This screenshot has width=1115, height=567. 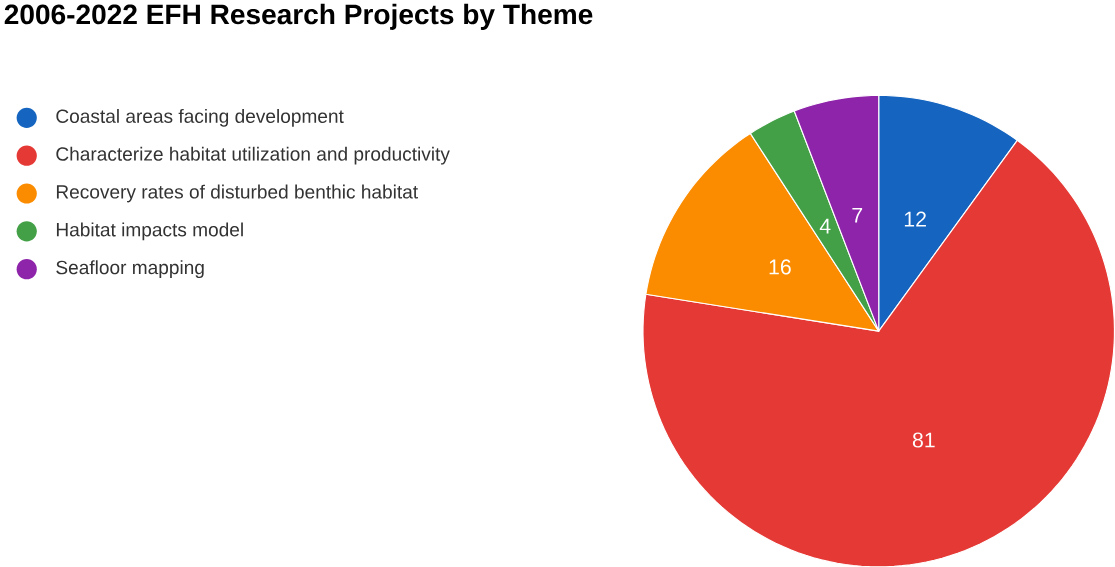 I want to click on legend-label: Habitat impacts model, so click(x=149, y=231).